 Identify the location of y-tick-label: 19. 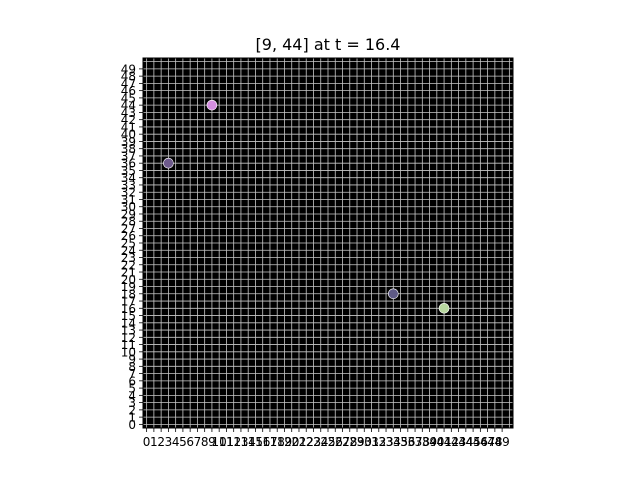
(128, 287).